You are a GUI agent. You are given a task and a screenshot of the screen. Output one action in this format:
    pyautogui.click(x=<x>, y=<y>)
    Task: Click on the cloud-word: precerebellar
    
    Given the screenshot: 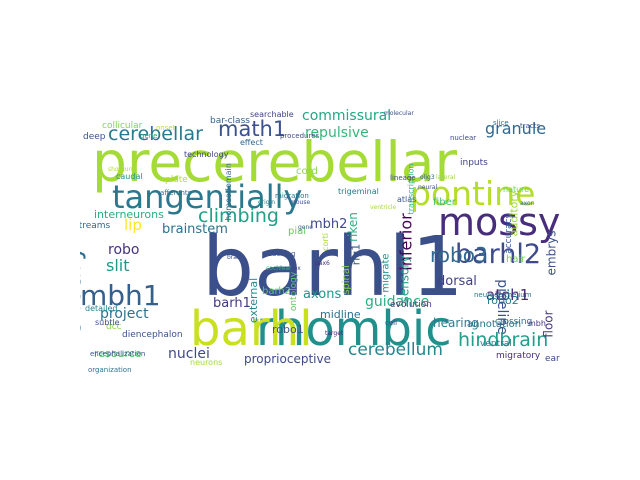 What is the action you would take?
    pyautogui.click(x=275, y=162)
    